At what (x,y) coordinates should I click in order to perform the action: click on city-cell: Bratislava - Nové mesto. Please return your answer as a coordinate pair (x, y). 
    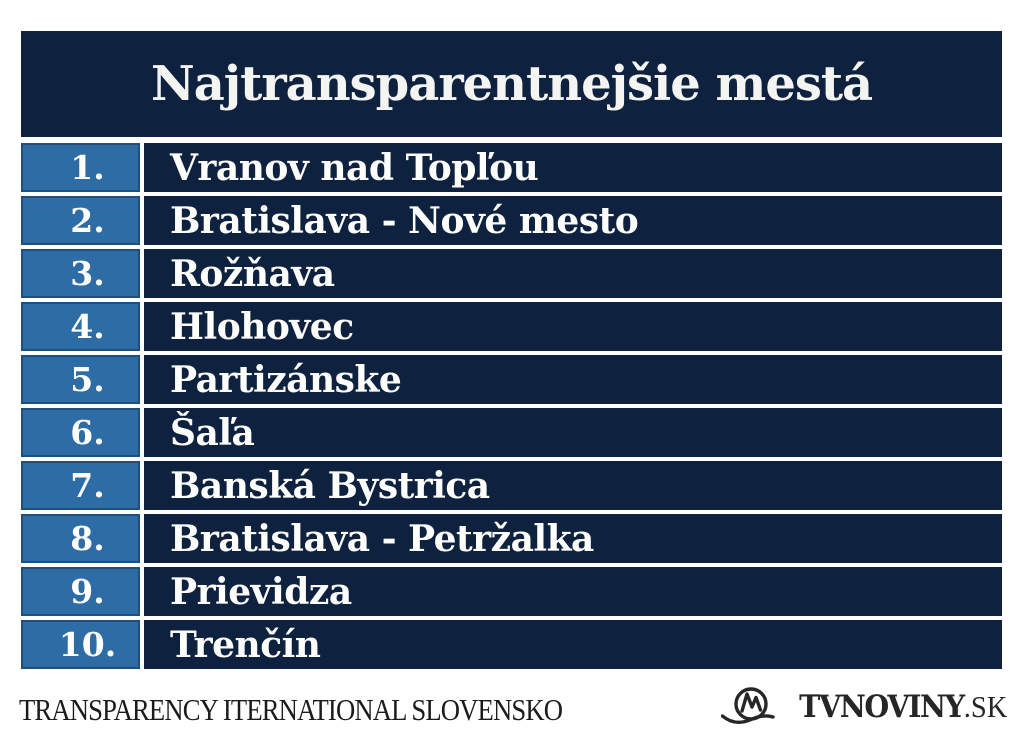
    Looking at the image, I should click on (573, 220).